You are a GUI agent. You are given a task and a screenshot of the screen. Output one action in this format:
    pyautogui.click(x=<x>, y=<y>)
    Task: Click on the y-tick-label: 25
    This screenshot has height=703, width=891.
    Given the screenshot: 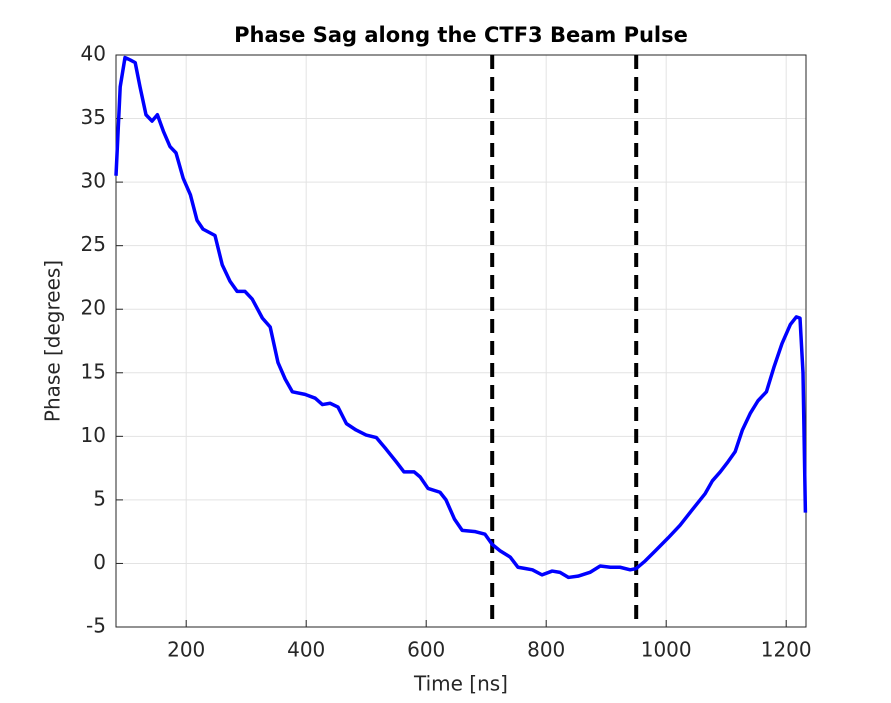 What is the action you would take?
    pyautogui.click(x=93, y=244)
    